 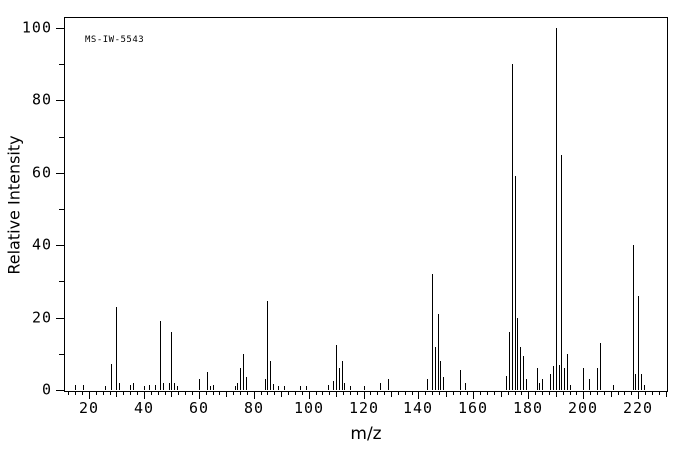 I want to click on x-tick-label: 120, so click(x=364, y=408).